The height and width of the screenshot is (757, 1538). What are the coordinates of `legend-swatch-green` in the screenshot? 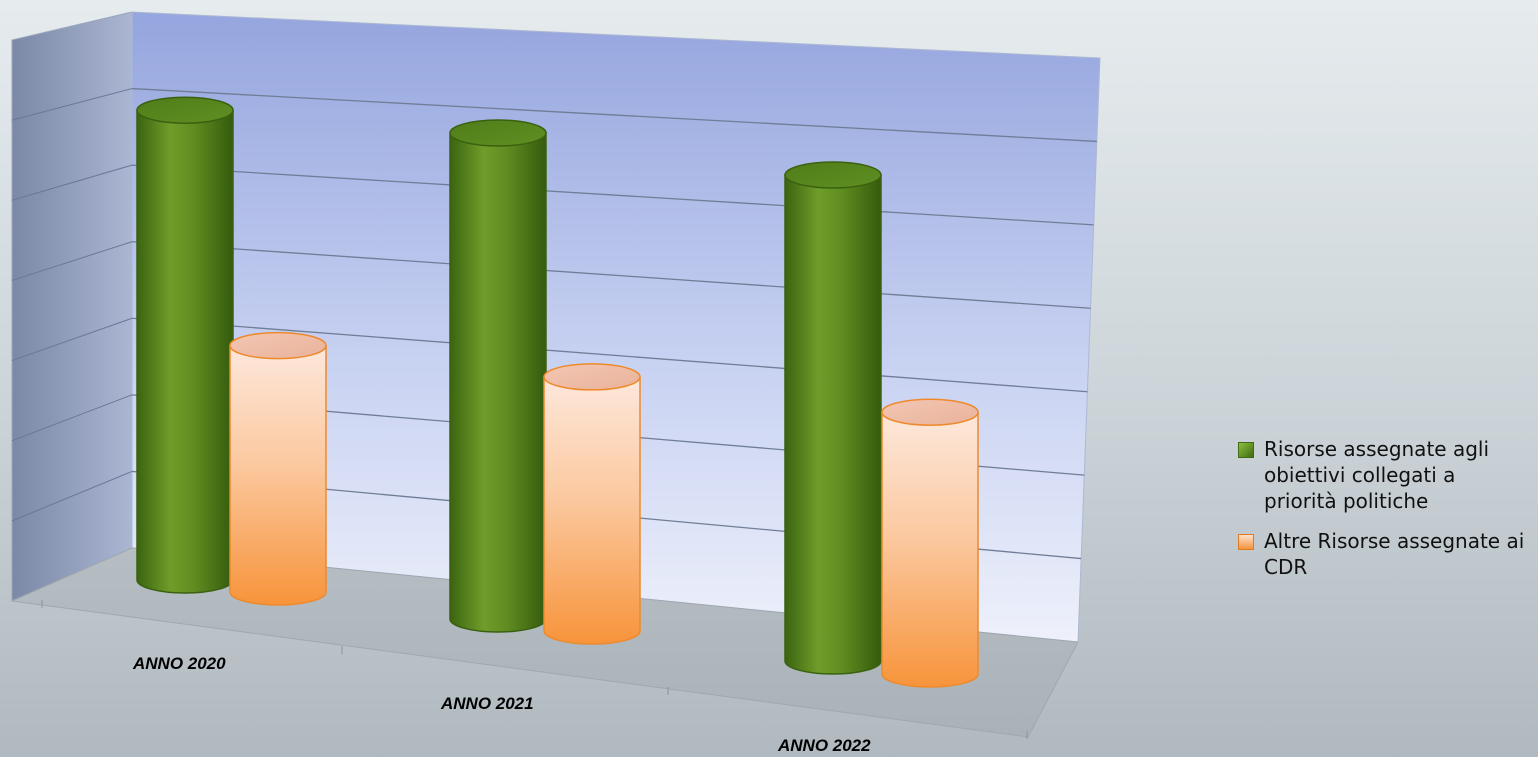 It's located at (1246, 450).